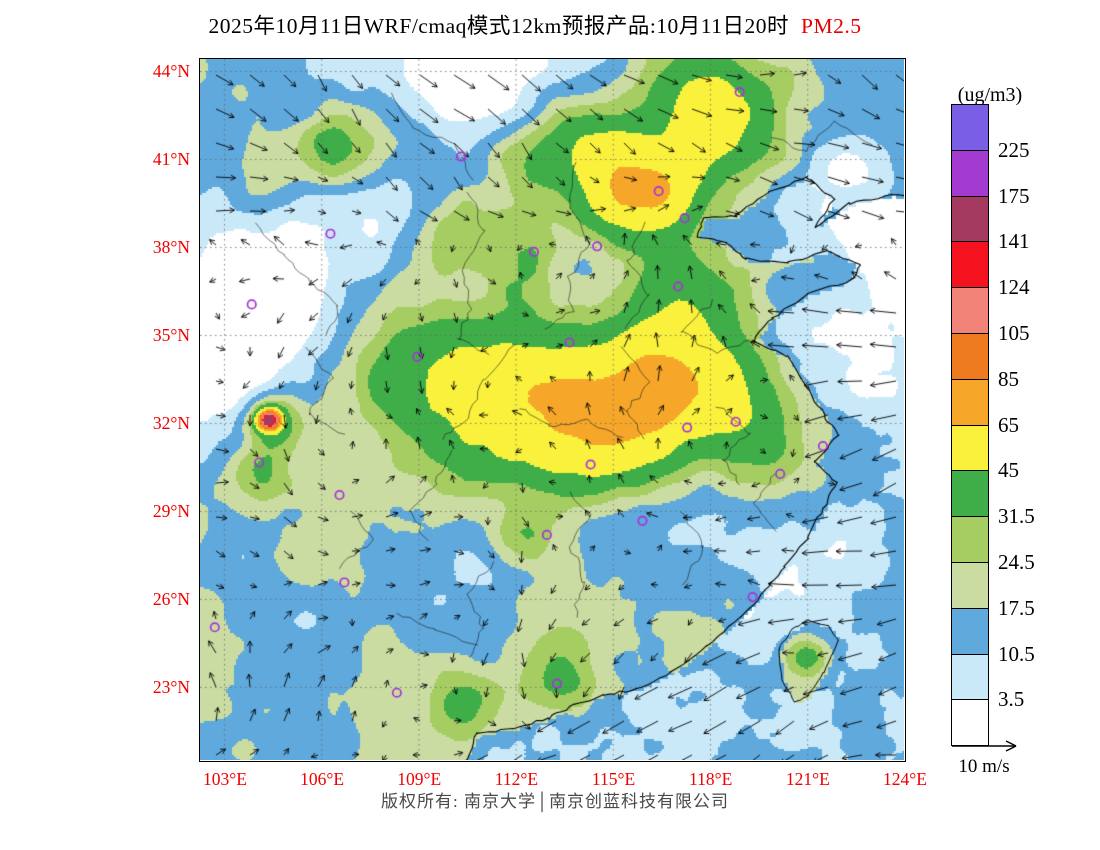 The width and height of the screenshot is (1100, 850). What do you see at coordinates (904, 779) in the screenshot?
I see `lon-tick-label: 124°E` at bounding box center [904, 779].